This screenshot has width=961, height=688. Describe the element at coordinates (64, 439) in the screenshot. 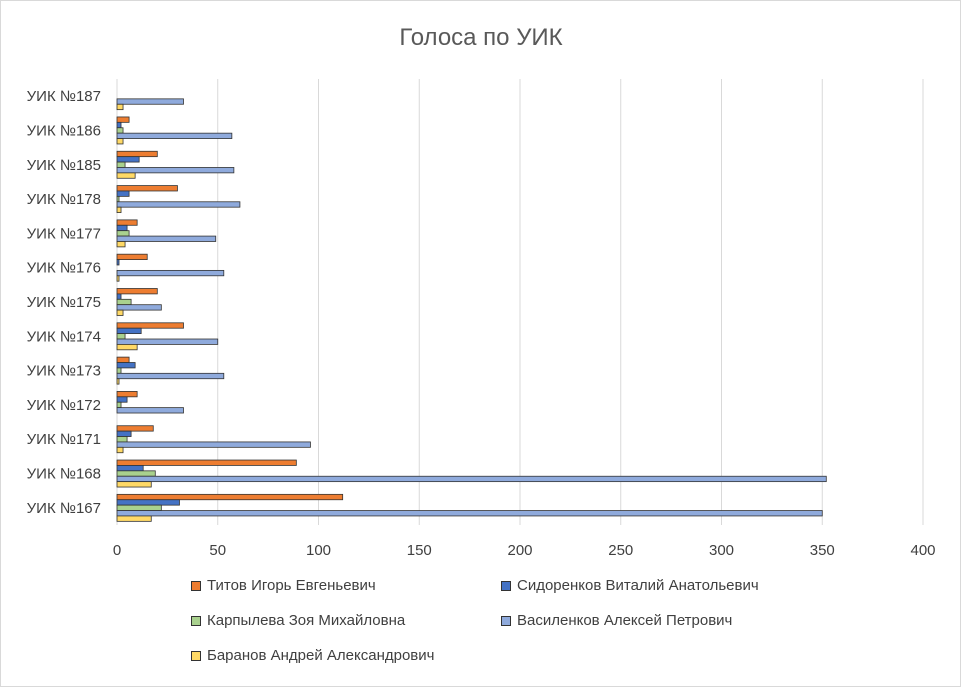

I see `category-label: УИК №171` at that location.